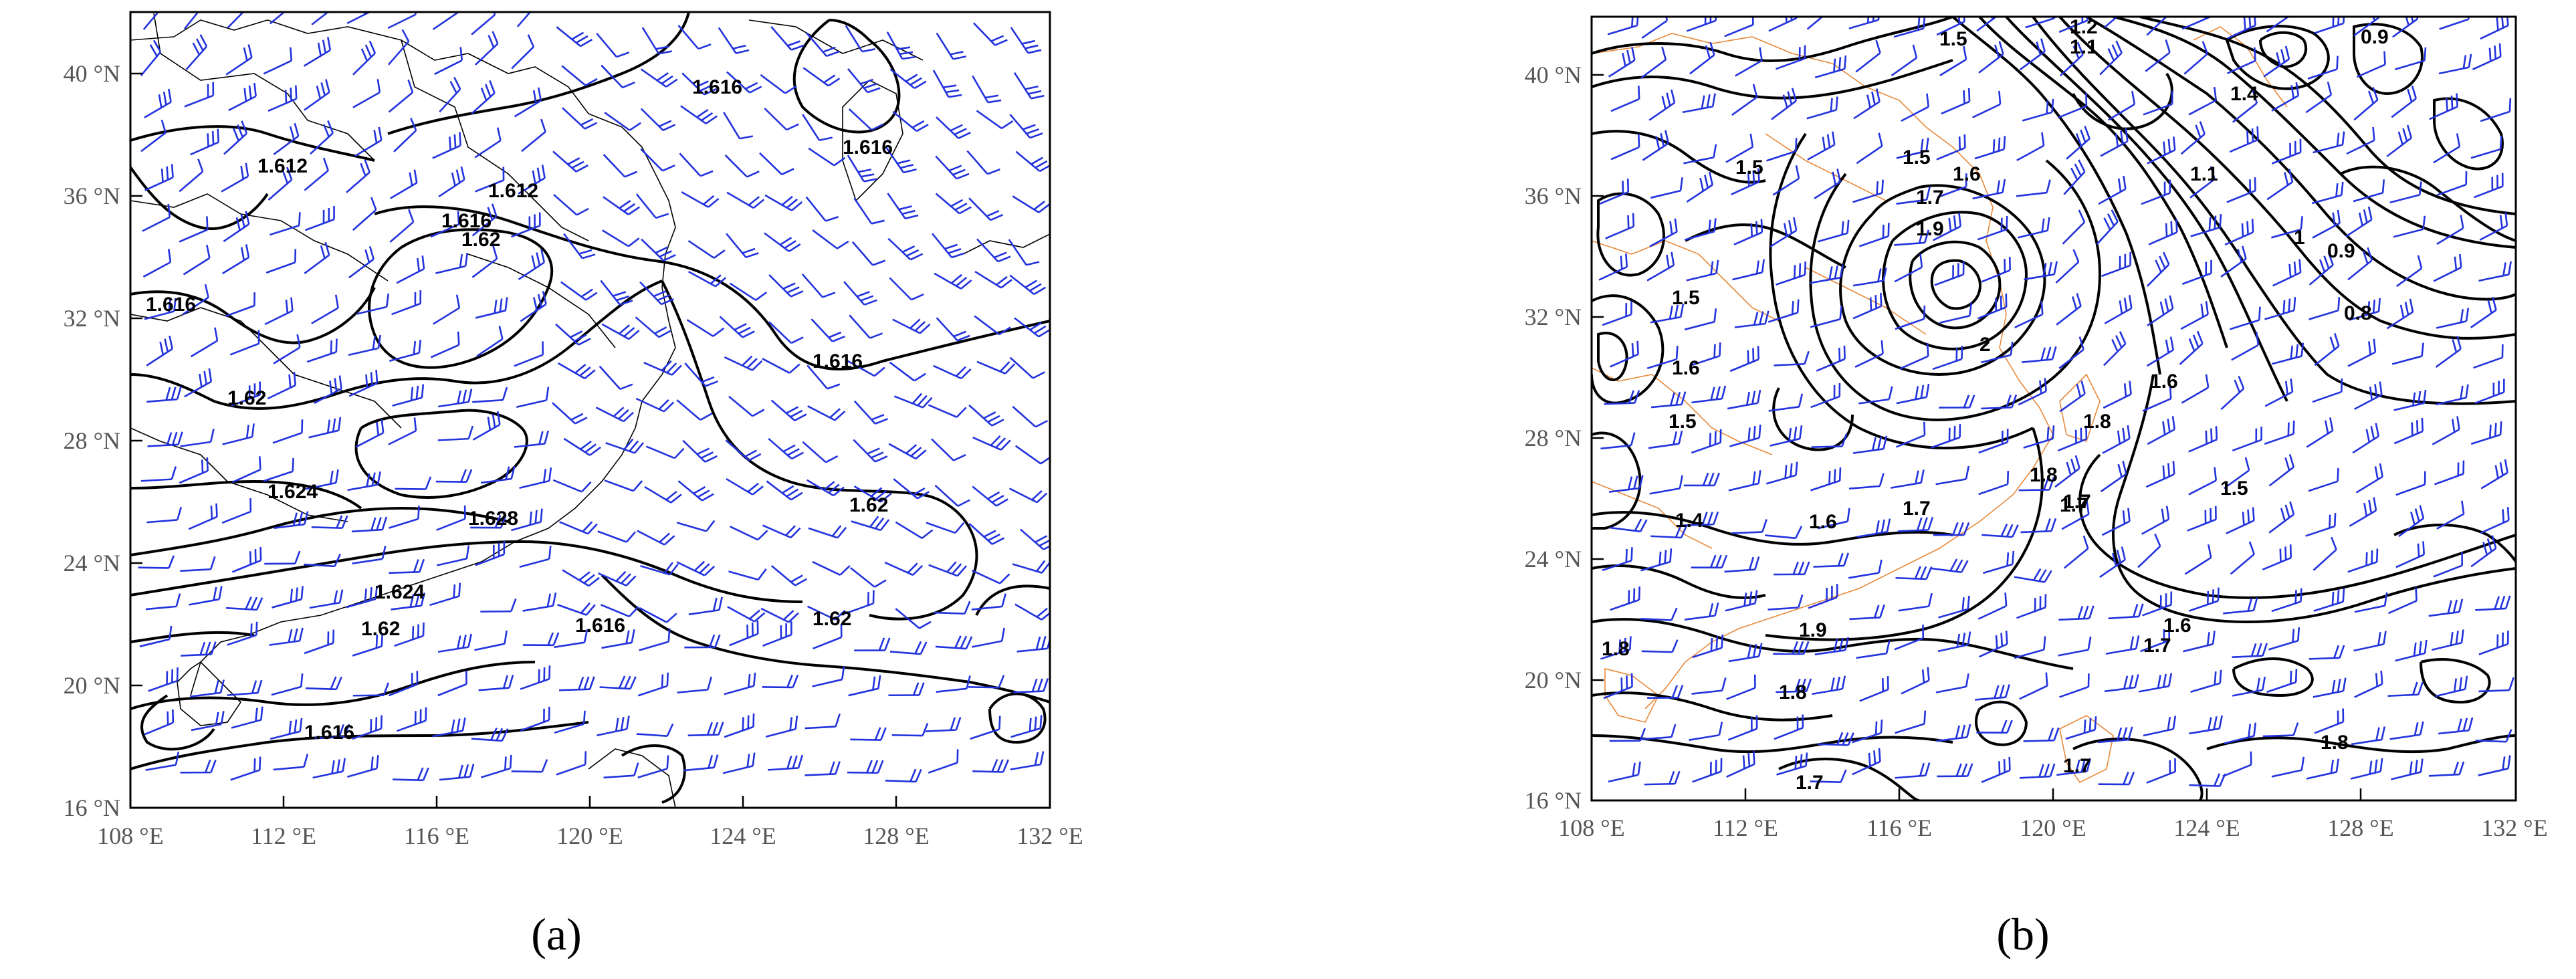  What do you see at coordinates (2077, 766) in the screenshot?
I see `contour-label: 1.7` at bounding box center [2077, 766].